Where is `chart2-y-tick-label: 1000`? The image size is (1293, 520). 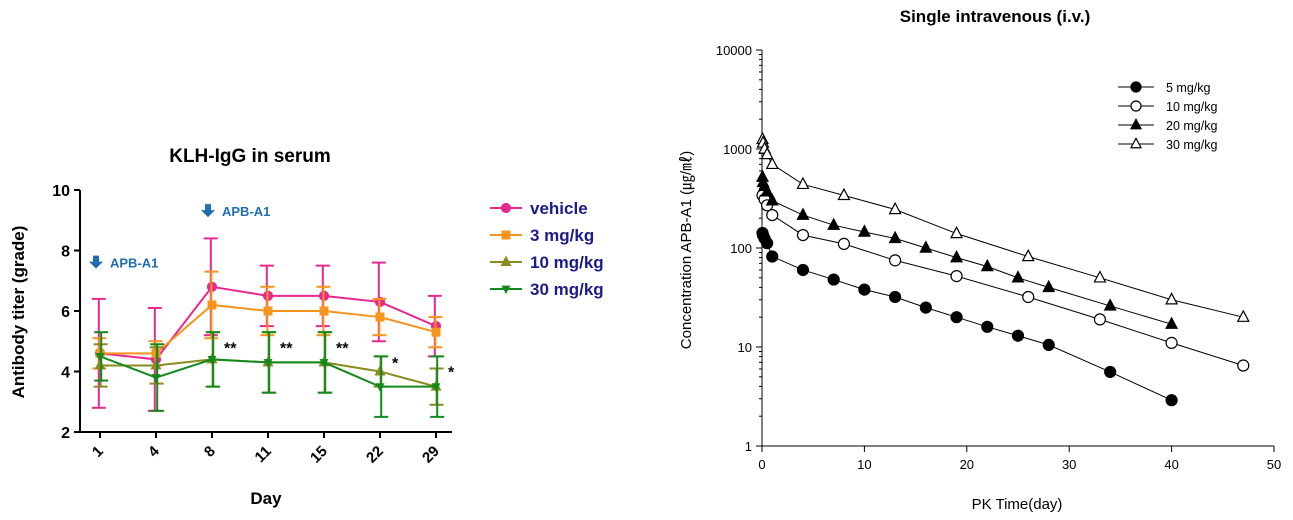
chart2-y-tick-label: 1000 is located at coordinates (737, 149).